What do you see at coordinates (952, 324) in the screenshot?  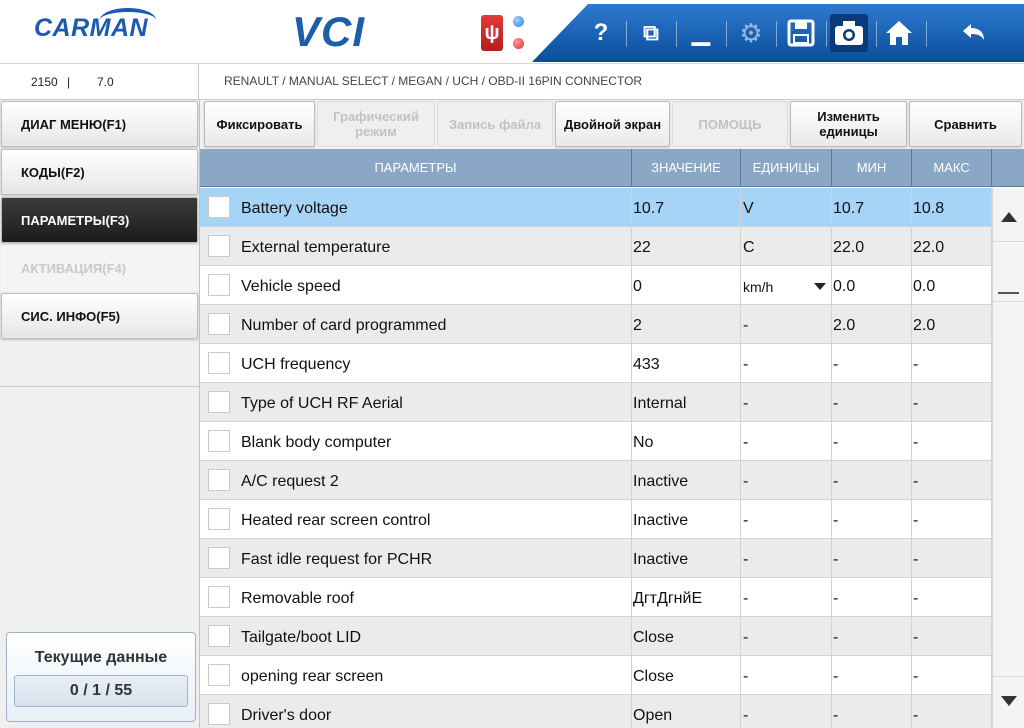 I see `parameter-max: 2.0` at bounding box center [952, 324].